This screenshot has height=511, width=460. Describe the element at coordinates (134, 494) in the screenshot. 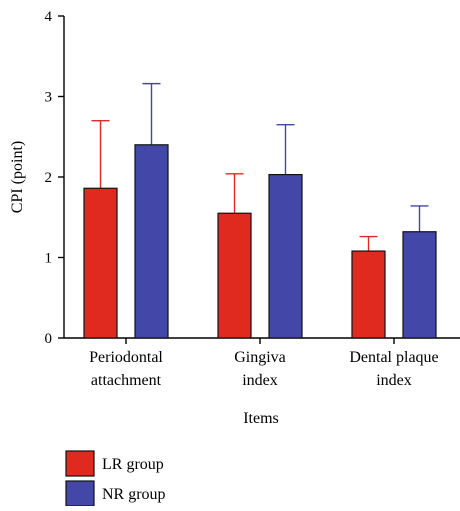

I see `legend-label: NR group` at that location.